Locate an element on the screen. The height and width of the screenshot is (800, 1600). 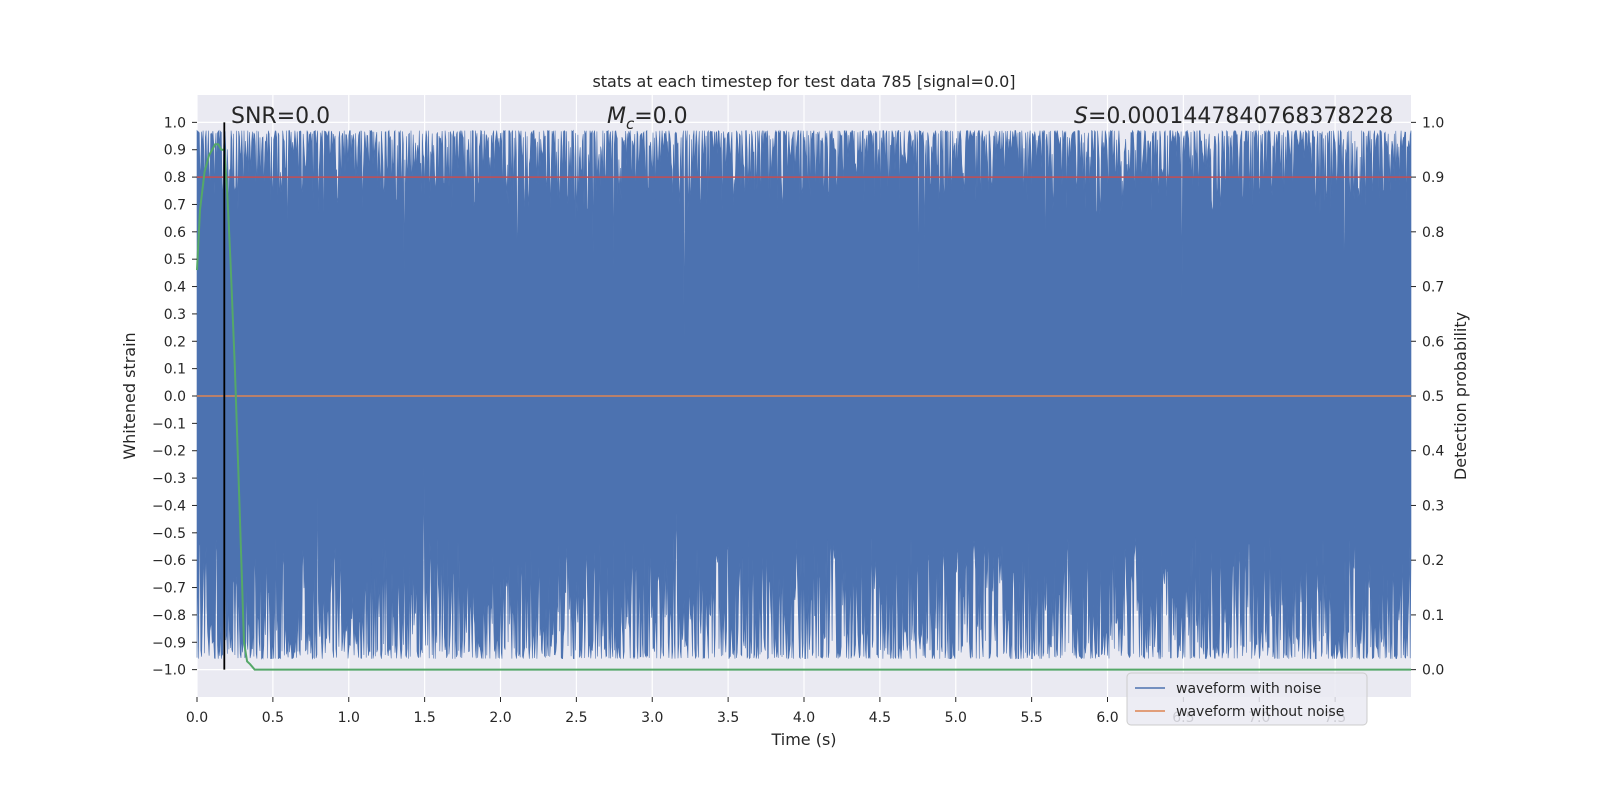
snr-annotation: SNR=0.0 is located at coordinates (280, 116).